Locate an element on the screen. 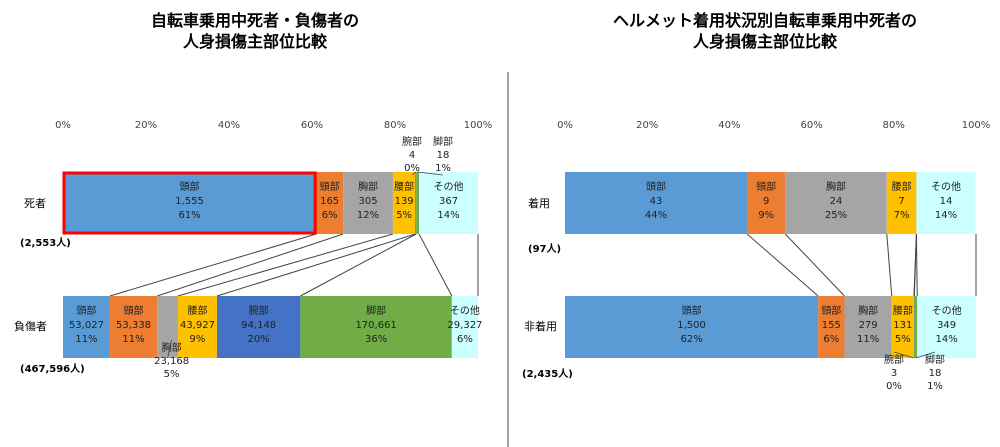 This screenshot has width=1000, height=447. data-label-arm: 4 is located at coordinates (412, 155).